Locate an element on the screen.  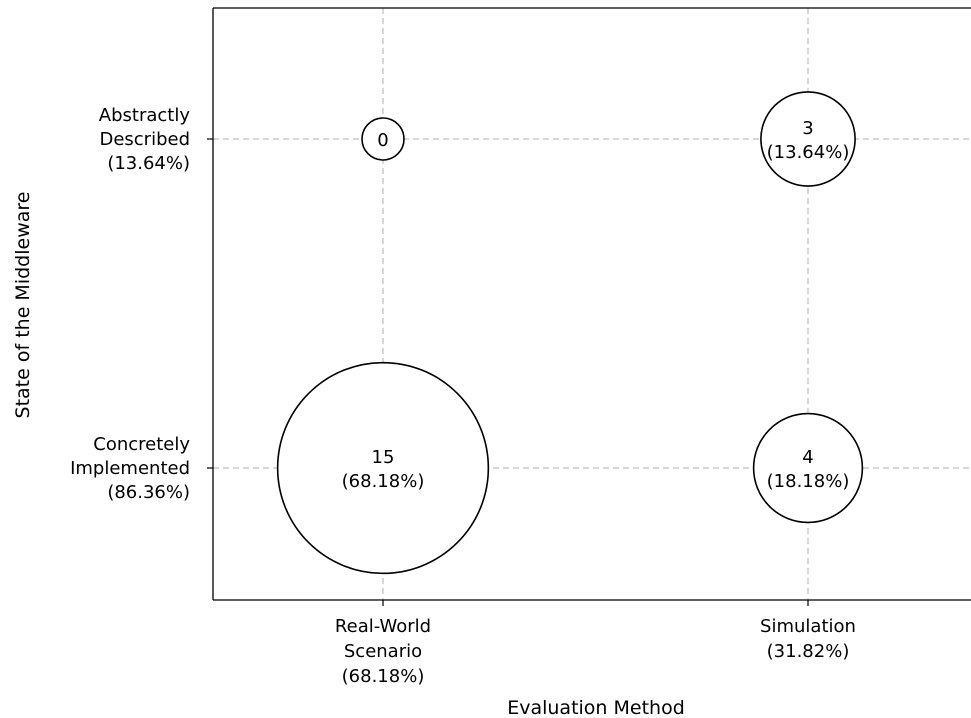
bubble-percent-1: (13.64%) is located at coordinates (808, 152).